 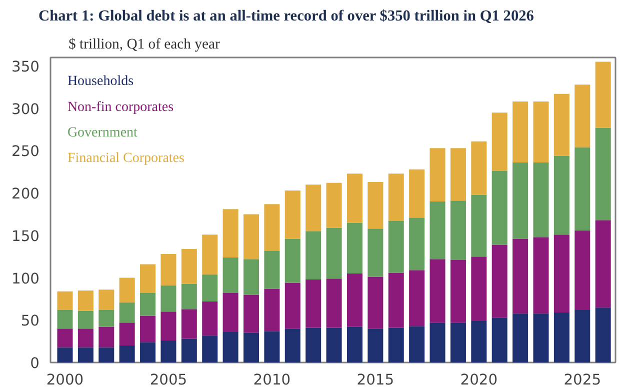 What do you see at coordinates (26, 279) in the screenshot?
I see `y-tick-label: 100` at bounding box center [26, 279].